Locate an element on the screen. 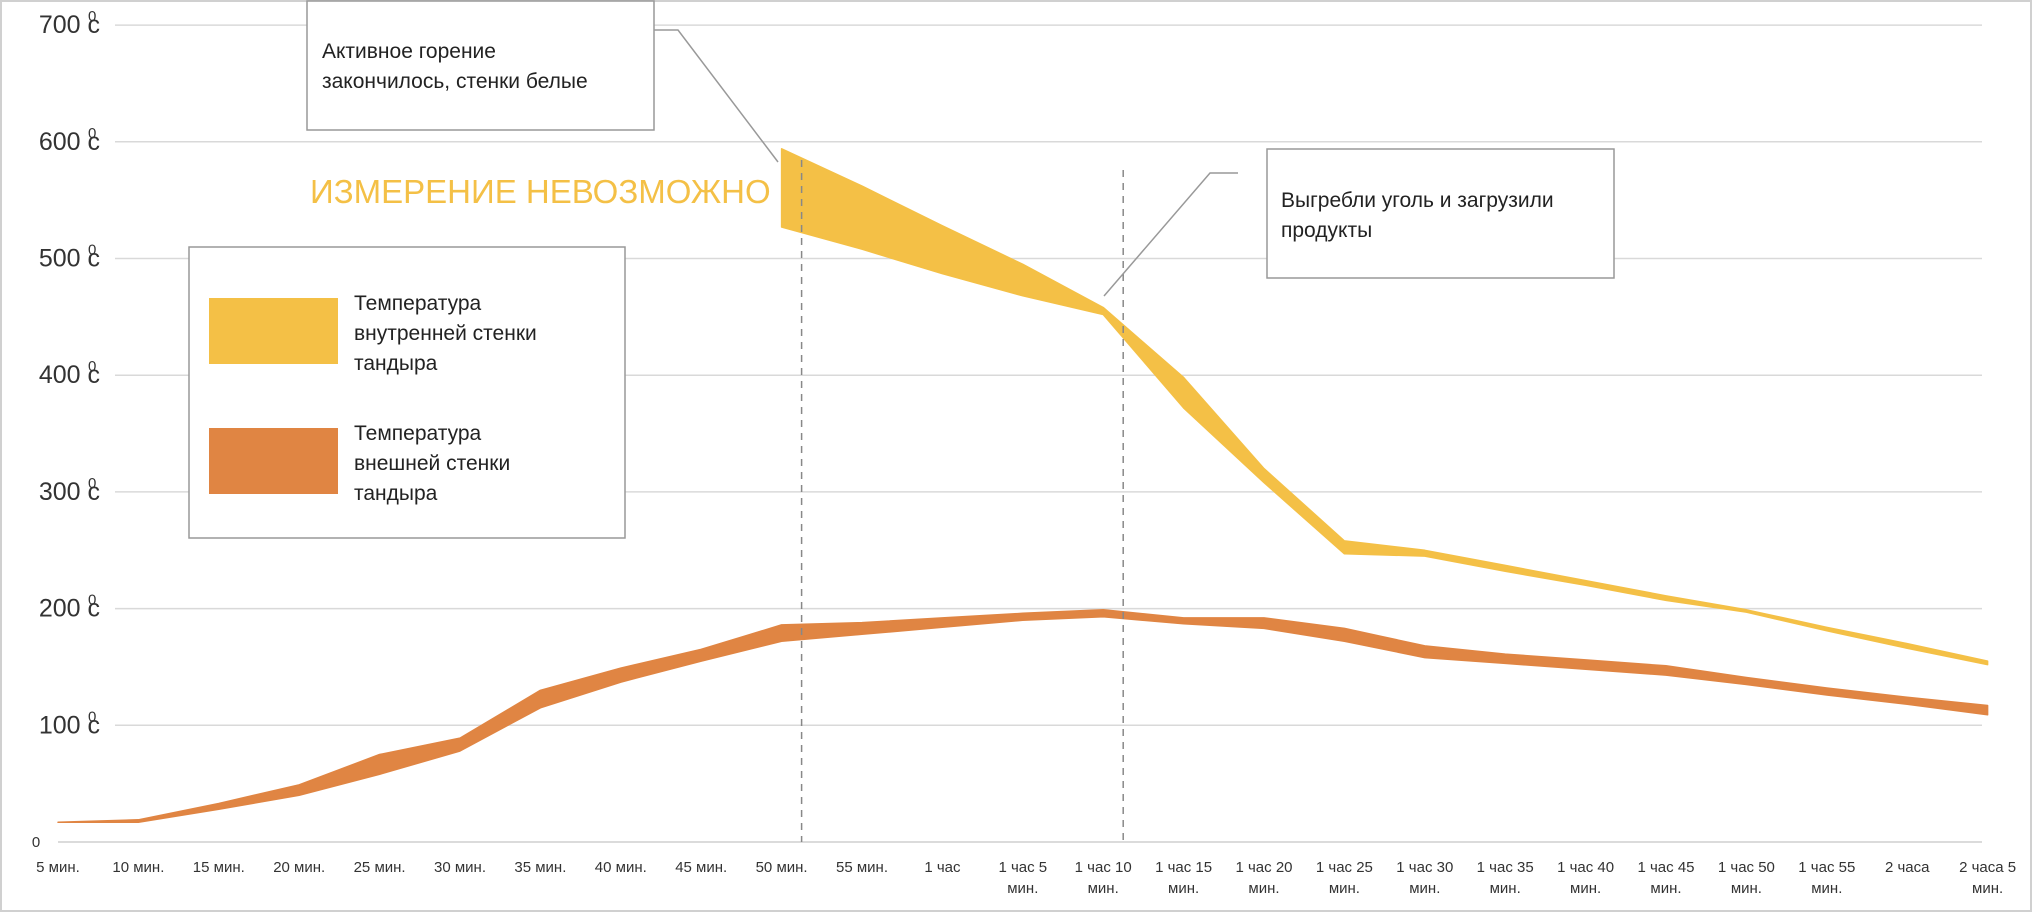  x-tick-label-21: 1 час 50 is located at coordinates (1746, 867).